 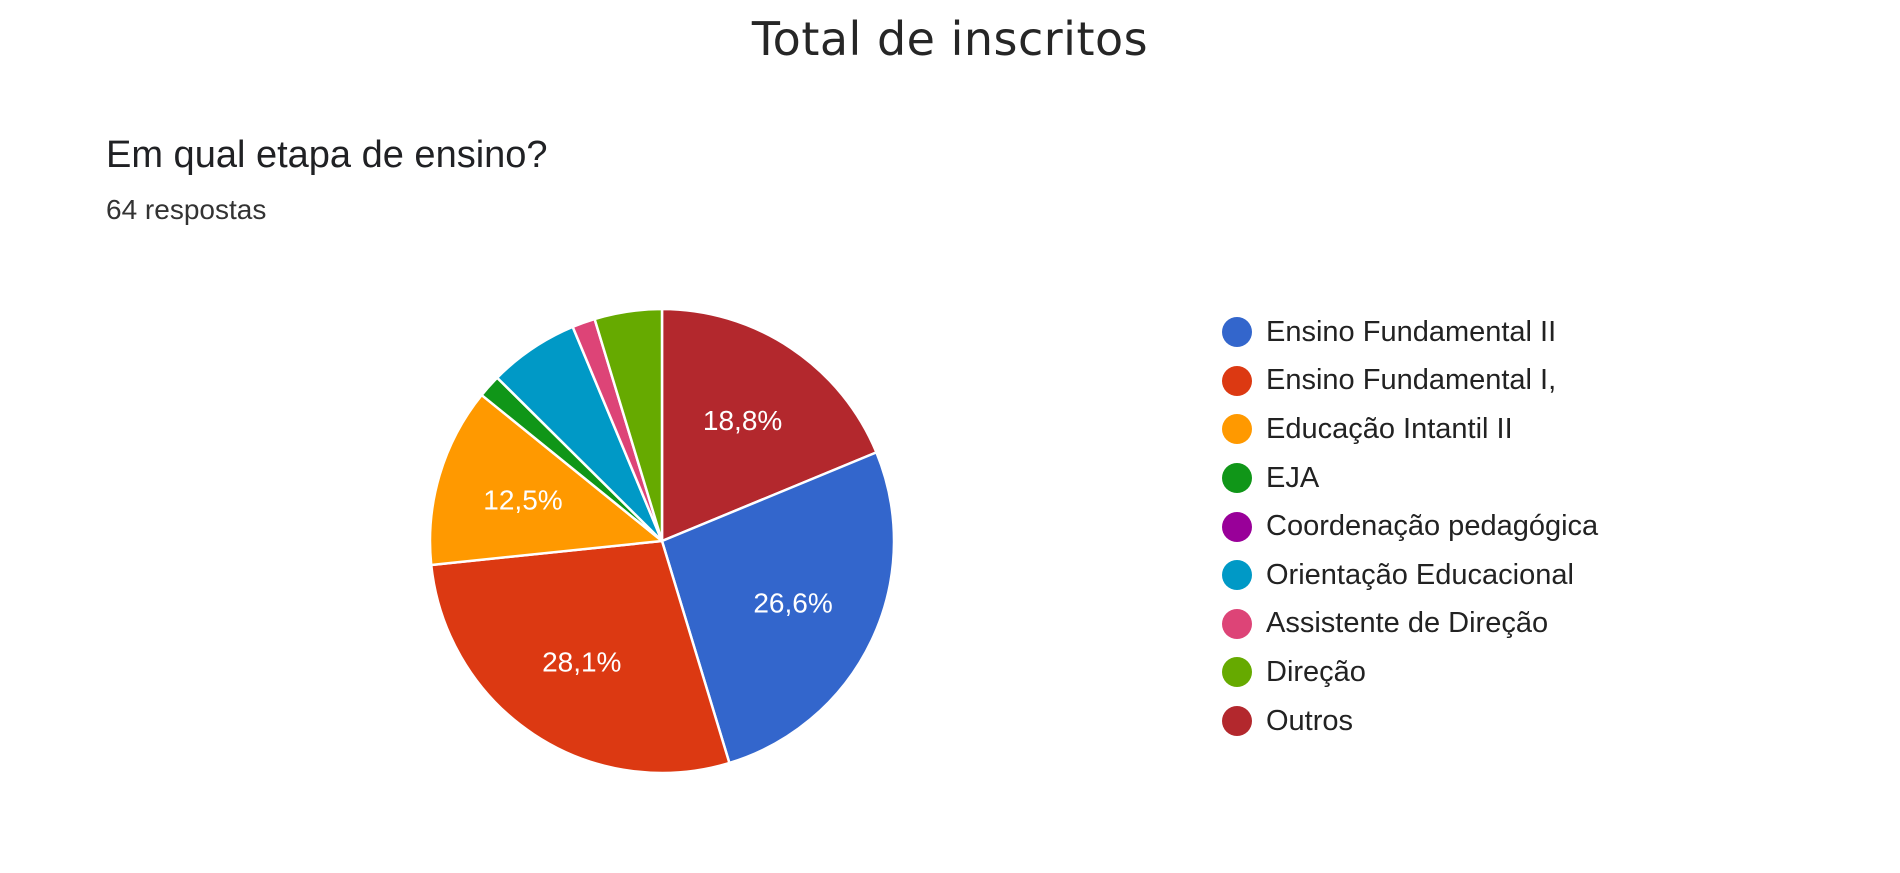 I want to click on pie-slice-outros, so click(x=769, y=425).